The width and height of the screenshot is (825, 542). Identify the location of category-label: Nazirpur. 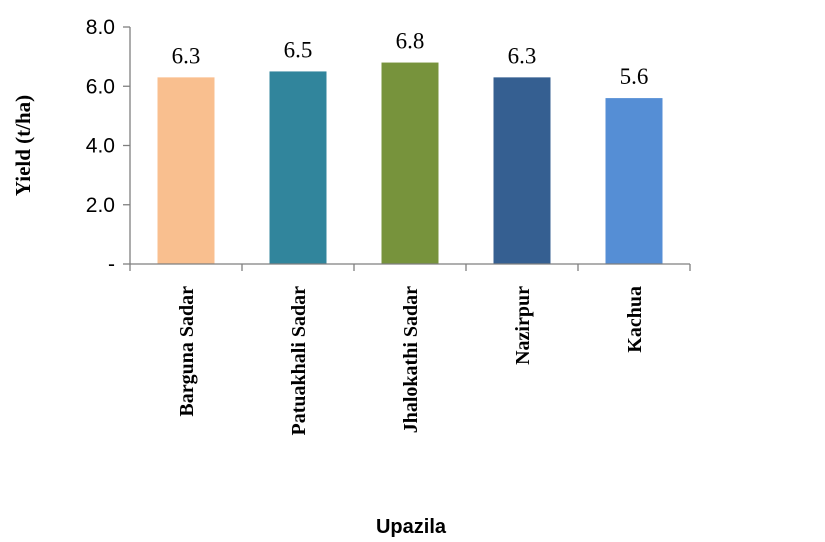
(523, 325).